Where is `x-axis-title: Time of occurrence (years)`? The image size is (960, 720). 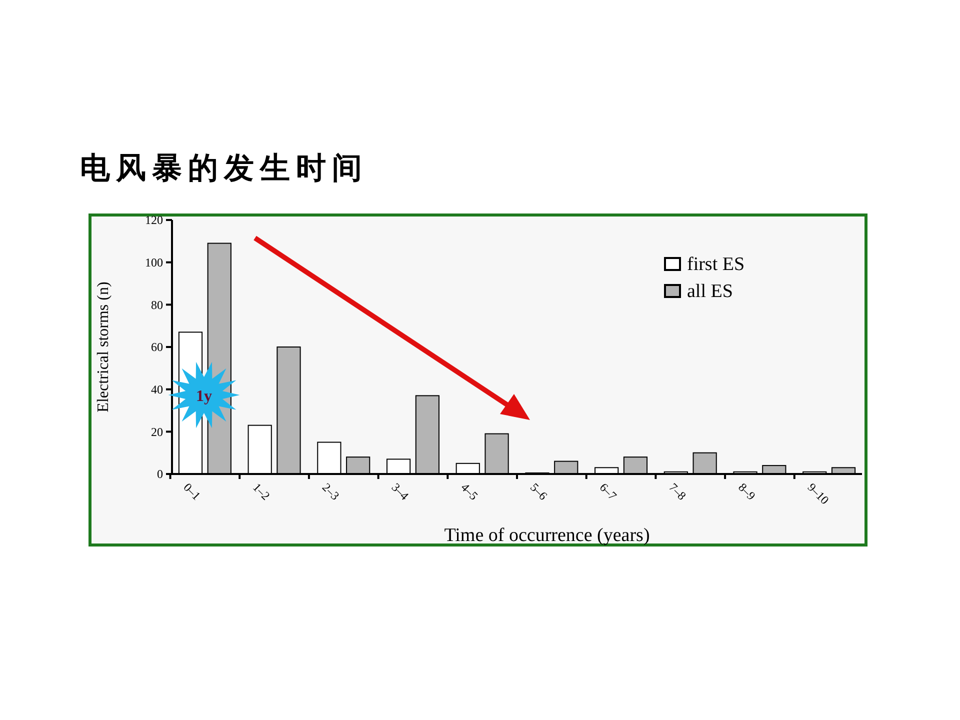
x-axis-title: Time of occurrence (years) is located at coordinates (547, 535).